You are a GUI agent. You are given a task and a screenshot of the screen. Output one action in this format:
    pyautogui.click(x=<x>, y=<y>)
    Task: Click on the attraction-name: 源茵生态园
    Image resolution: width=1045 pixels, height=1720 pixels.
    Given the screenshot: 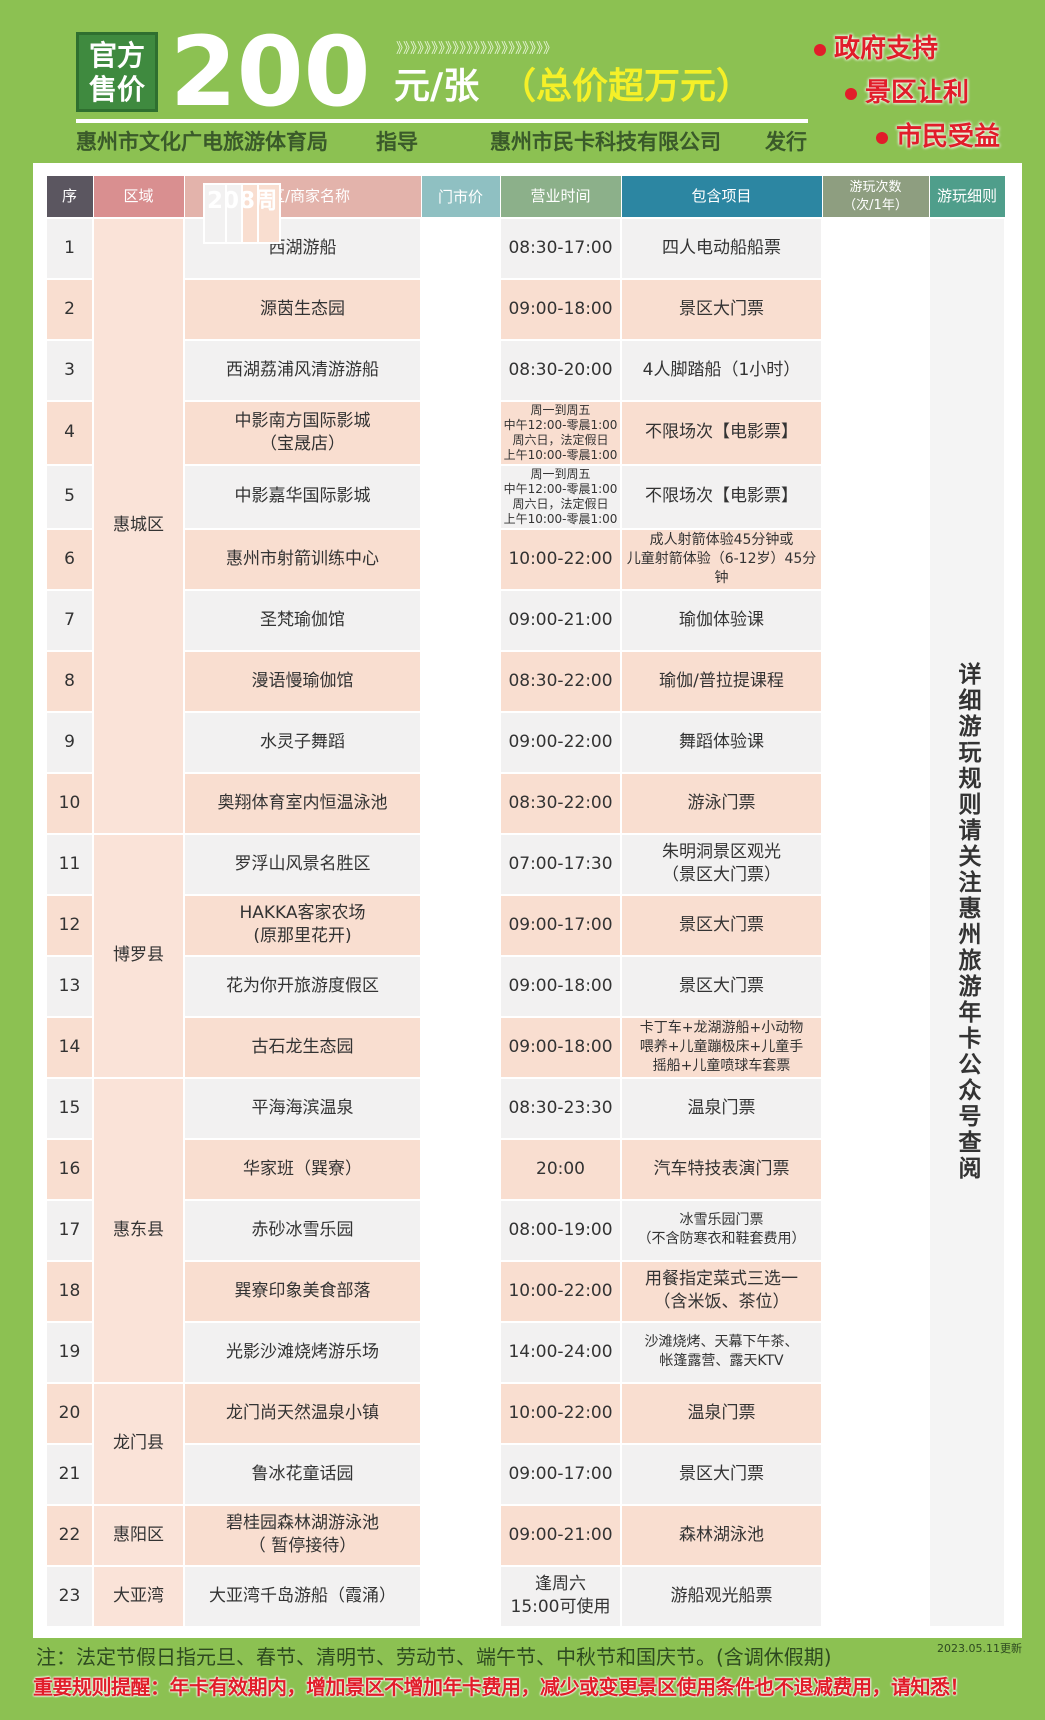 What is the action you would take?
    pyautogui.click(x=302, y=309)
    